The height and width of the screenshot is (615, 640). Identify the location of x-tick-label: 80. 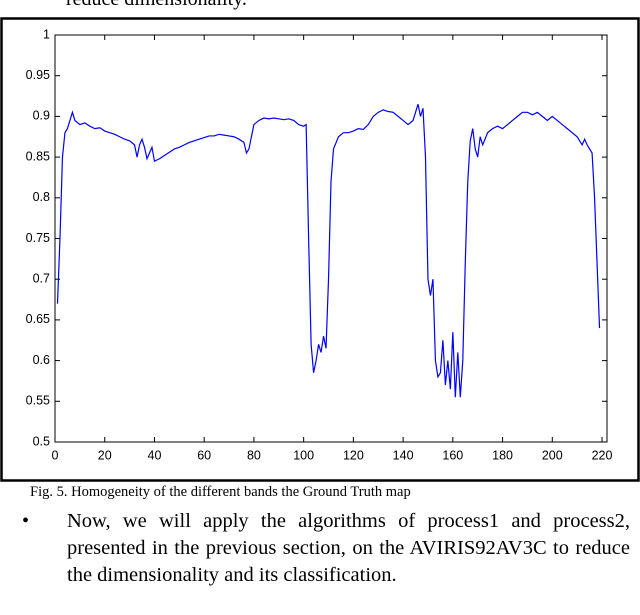
(254, 455).